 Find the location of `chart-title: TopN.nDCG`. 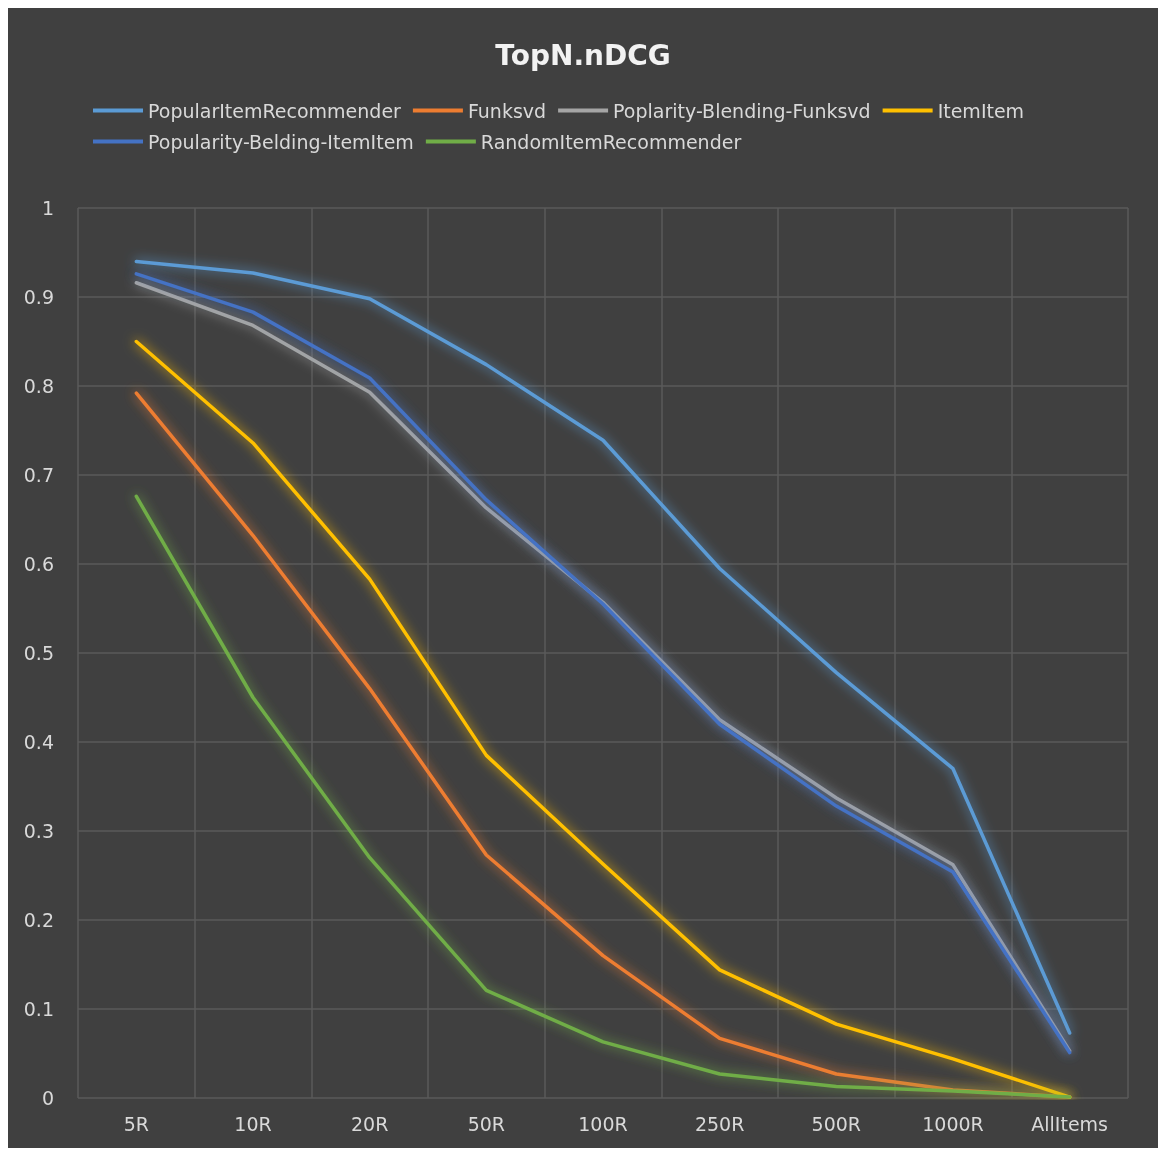

chart-title: TopN.nDCG is located at coordinates (583, 55).